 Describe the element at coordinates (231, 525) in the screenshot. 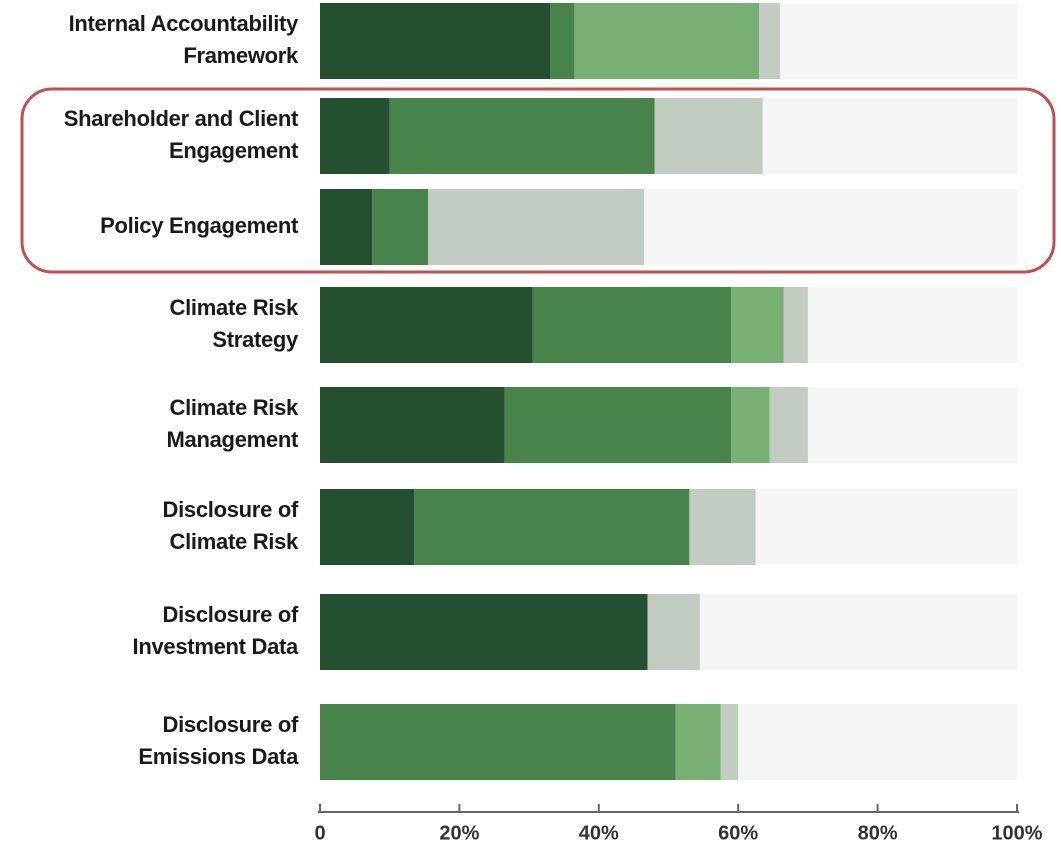

I see `category-label: Disclosure of Climate Risk` at that location.